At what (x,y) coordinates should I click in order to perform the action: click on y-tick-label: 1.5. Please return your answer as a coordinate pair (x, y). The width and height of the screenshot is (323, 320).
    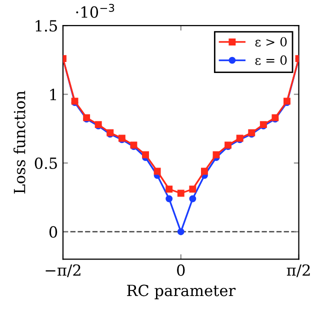
    Looking at the image, I should click on (46, 26).